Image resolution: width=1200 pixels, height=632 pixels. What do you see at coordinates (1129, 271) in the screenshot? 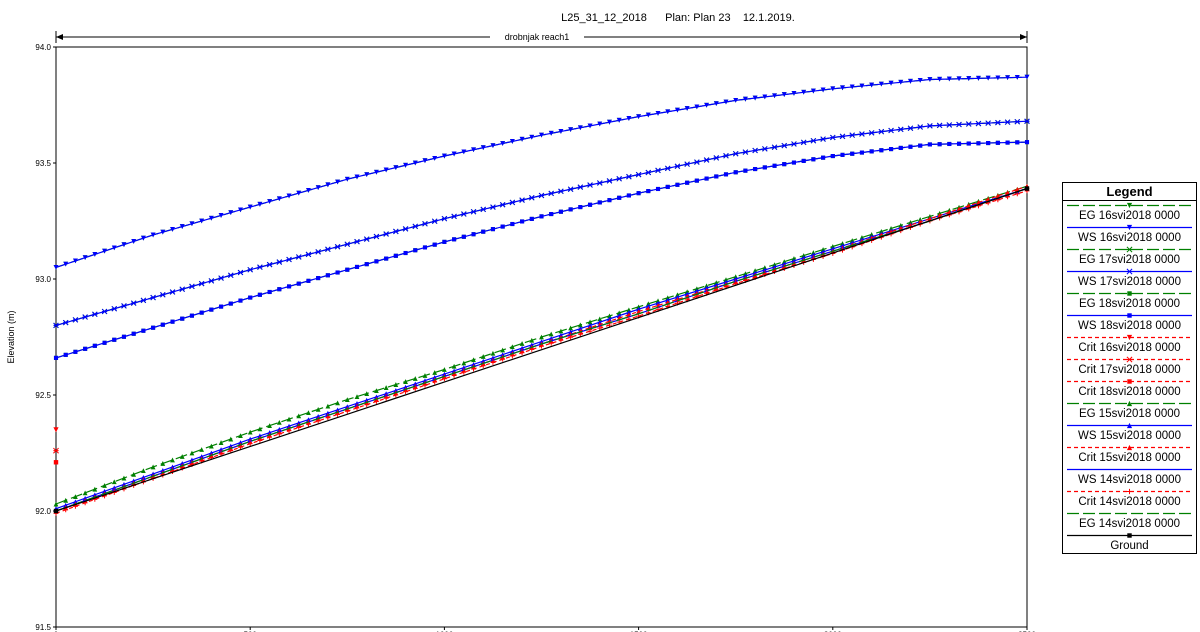
I see `legend-swatch` at bounding box center [1129, 271].